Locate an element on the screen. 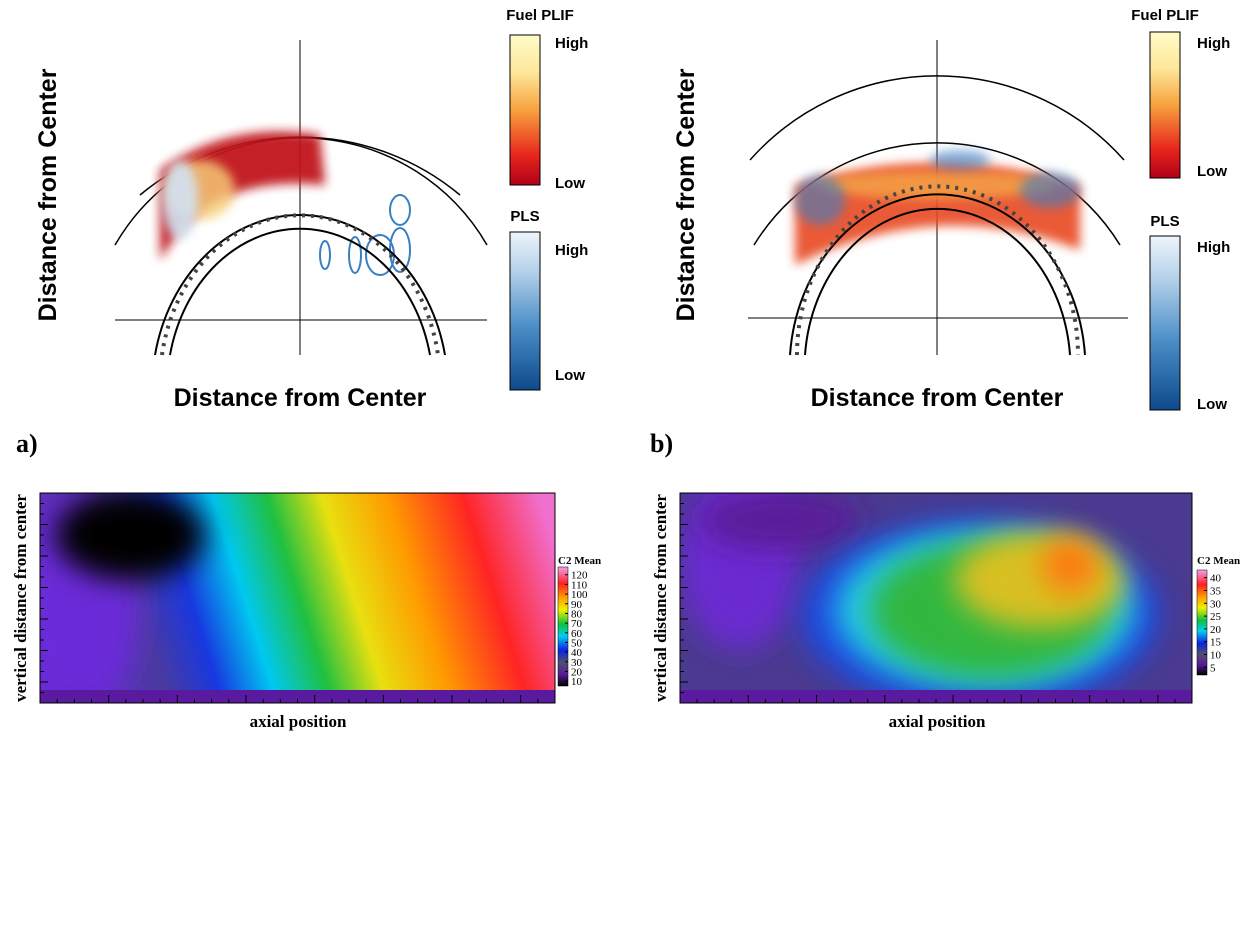  colorbar-tick-label: 25 is located at coordinates (1216, 617).